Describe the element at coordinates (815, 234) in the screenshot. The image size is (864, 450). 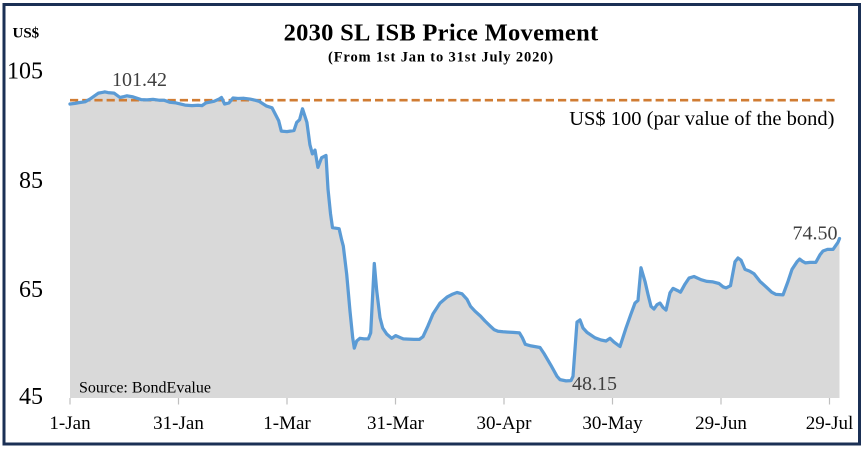
I see `svg-text: 74.50` at that location.